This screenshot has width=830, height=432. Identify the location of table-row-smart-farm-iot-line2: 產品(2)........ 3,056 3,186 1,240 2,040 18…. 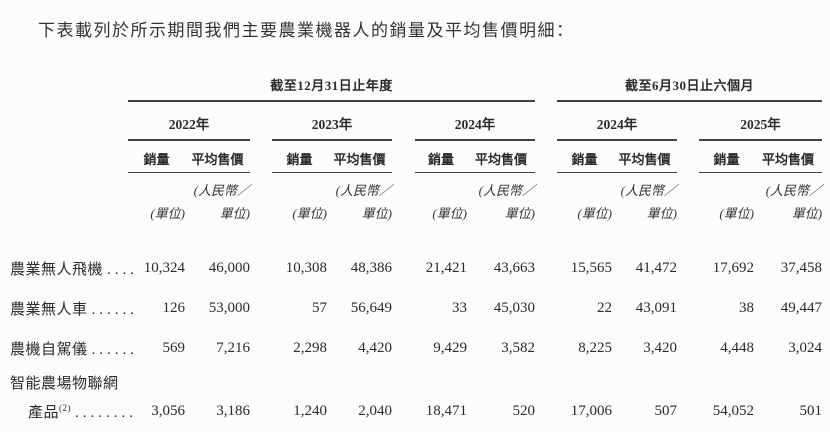
(416, 411).